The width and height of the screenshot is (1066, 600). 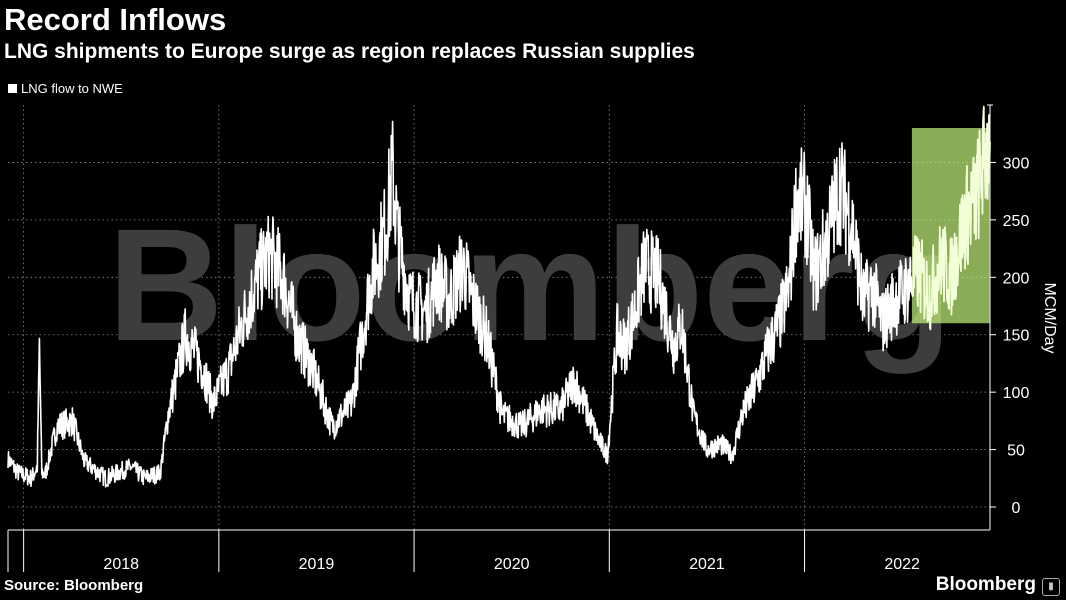 What do you see at coordinates (317, 564) in the screenshot?
I see `x-tick-label-2019: 2019` at bounding box center [317, 564].